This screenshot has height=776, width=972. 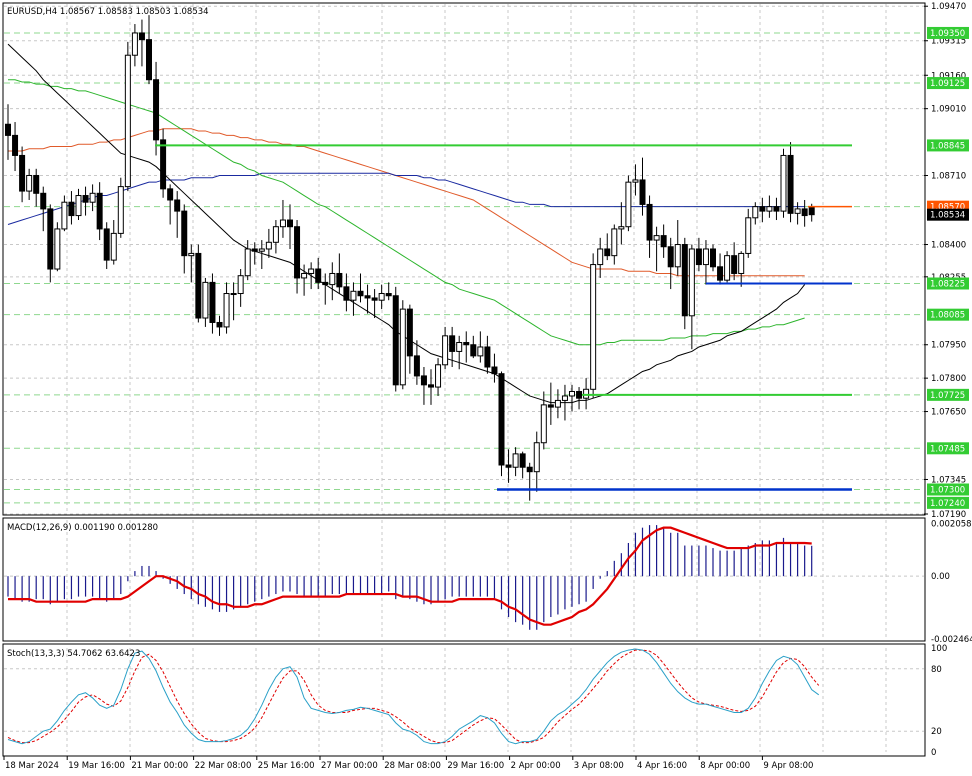 What do you see at coordinates (662, 766) in the screenshot?
I see `time-label: 4 Apr 16:00` at bounding box center [662, 766].